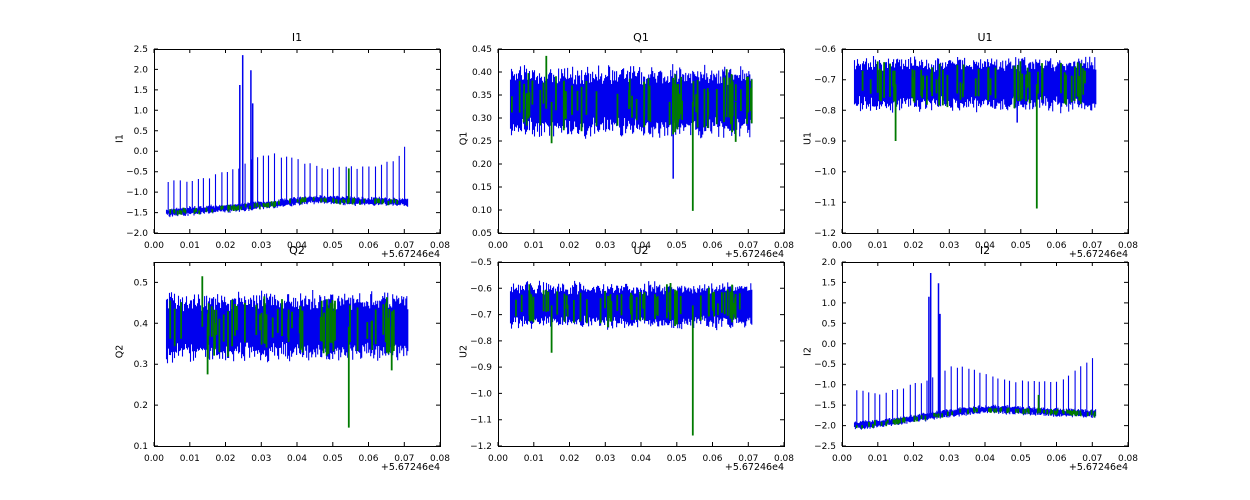  Describe the element at coordinates (641, 37) in the screenshot. I see `panel-title-q1: Q1` at that location.